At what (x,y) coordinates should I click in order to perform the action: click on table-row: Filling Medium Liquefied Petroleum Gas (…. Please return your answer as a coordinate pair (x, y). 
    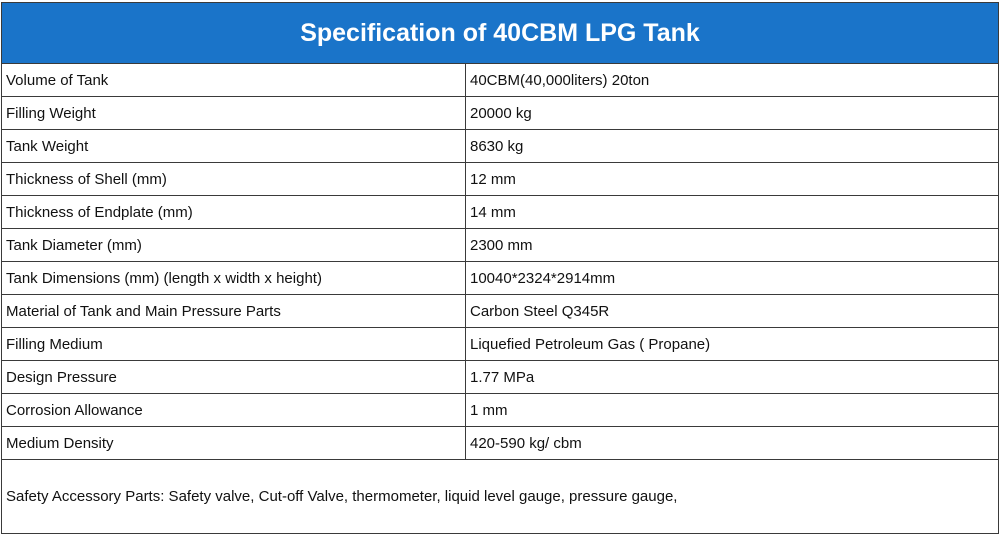
    Looking at the image, I should click on (500, 344).